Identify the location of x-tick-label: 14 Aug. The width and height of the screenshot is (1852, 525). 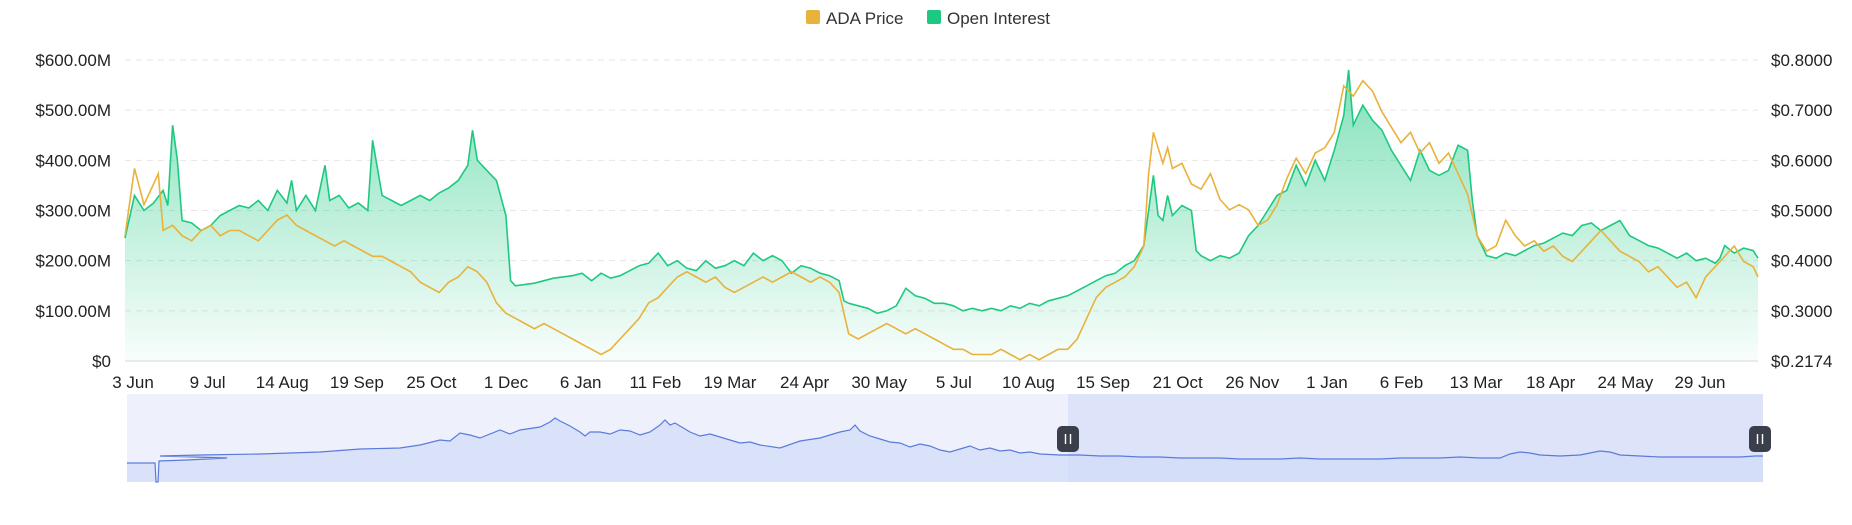
(282, 382).